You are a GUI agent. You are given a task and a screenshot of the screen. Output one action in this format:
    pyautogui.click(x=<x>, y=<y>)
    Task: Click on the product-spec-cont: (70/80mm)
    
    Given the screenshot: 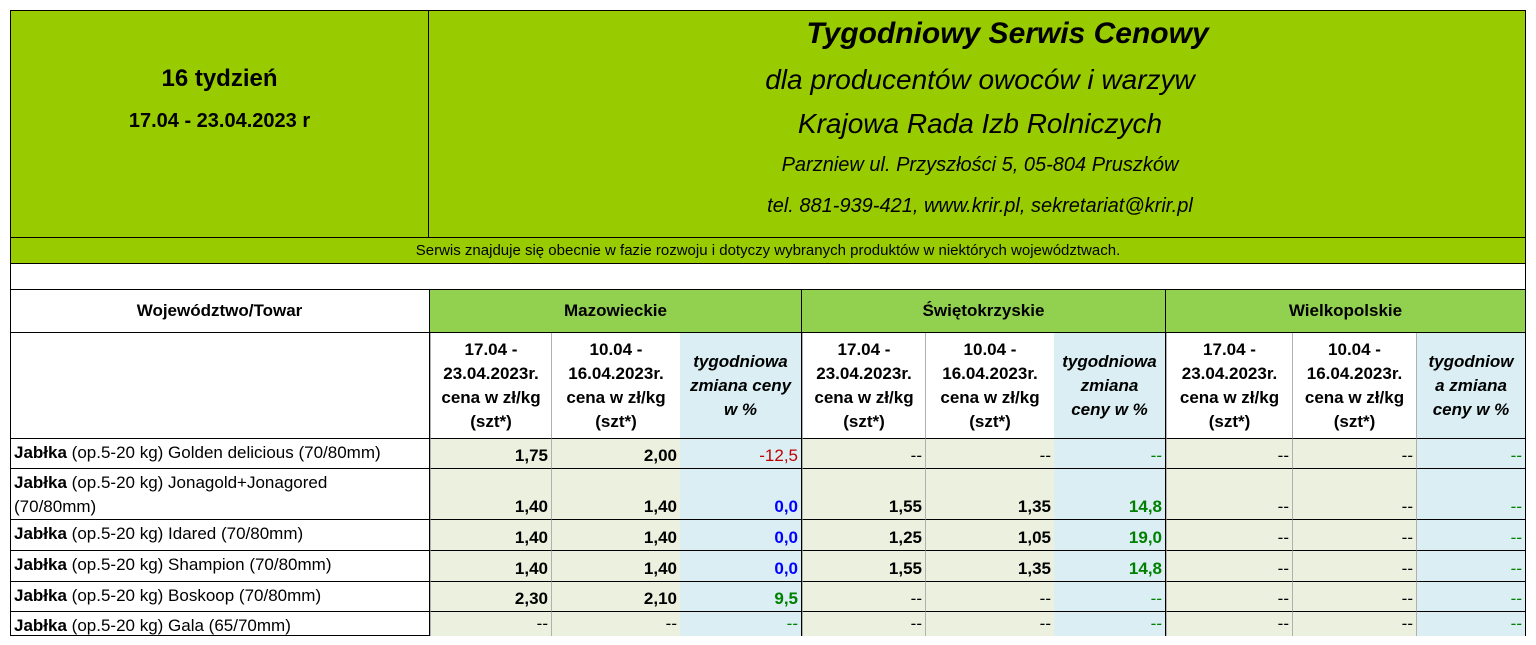 What is the action you would take?
    pyautogui.click(x=55, y=506)
    